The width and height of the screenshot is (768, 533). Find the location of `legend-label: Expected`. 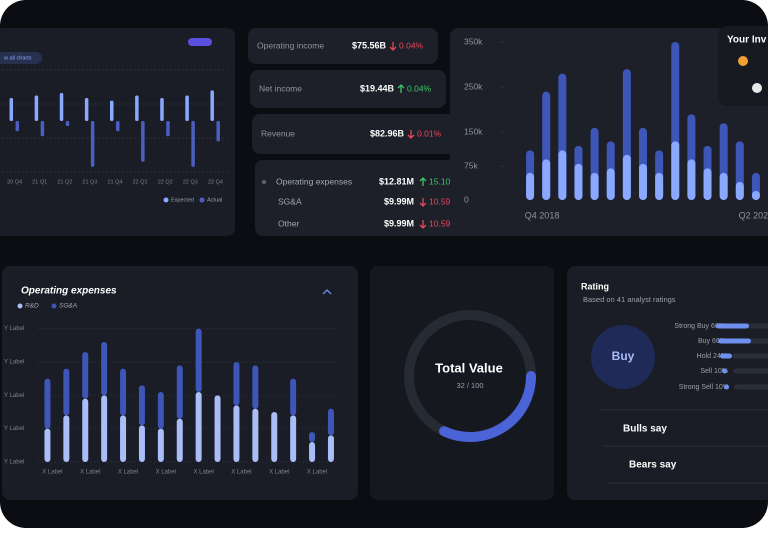

legend-label: Expected is located at coordinates (182, 200).